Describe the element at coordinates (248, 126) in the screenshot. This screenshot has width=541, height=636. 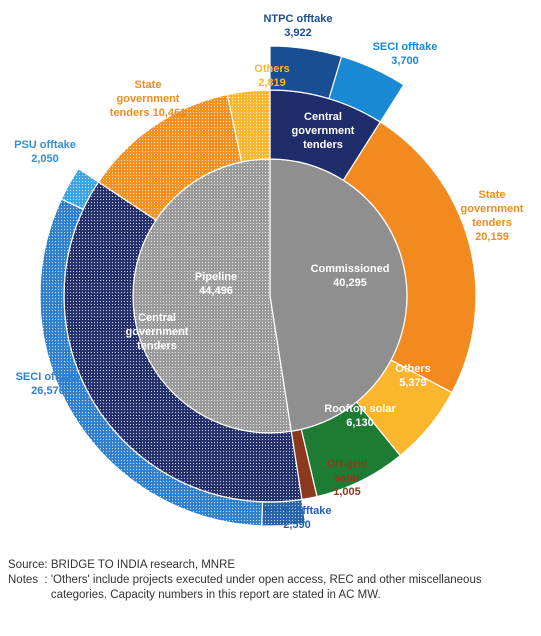
I see `ring-segment-others-pipeline-texture` at that location.